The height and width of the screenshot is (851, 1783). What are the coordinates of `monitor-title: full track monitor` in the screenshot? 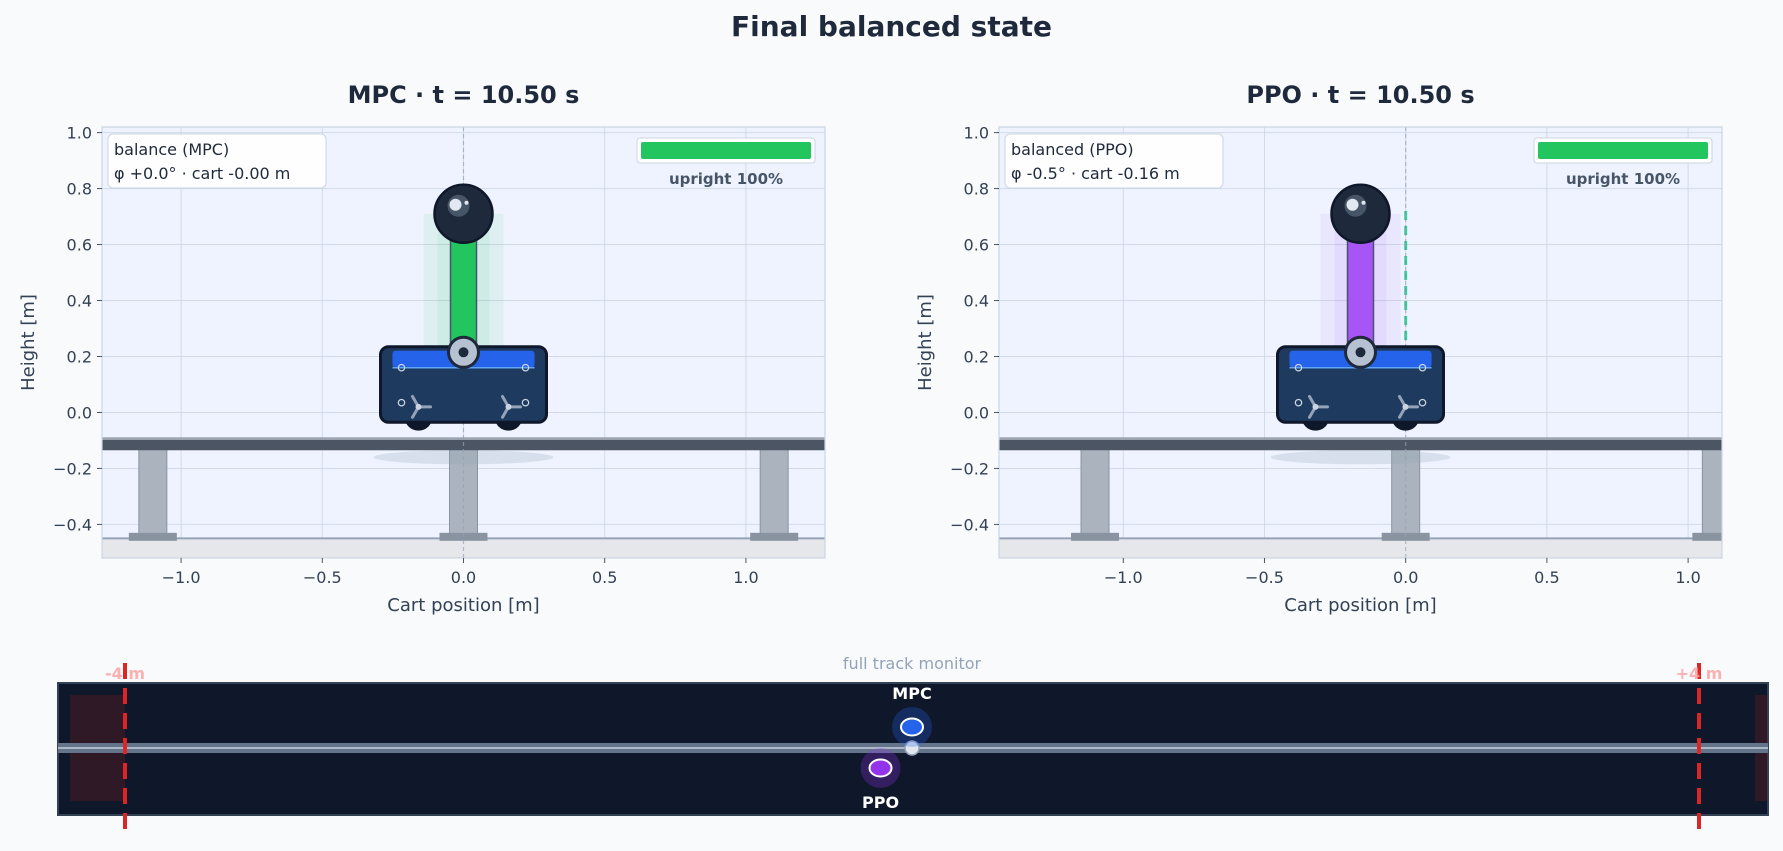 It's located at (912, 663).